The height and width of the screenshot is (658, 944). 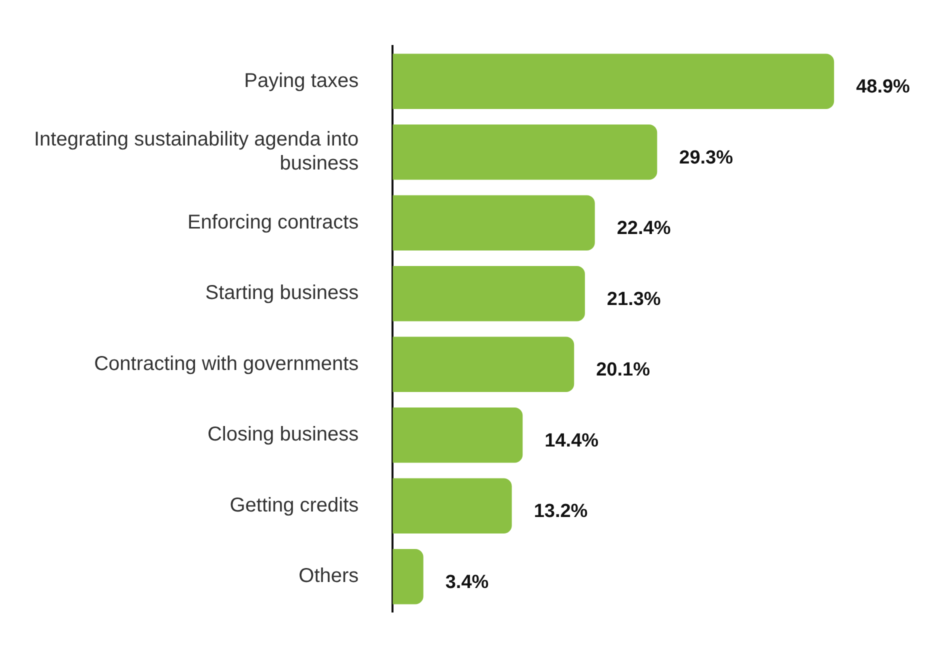 I want to click on data-label: 29.3%, so click(x=706, y=157).